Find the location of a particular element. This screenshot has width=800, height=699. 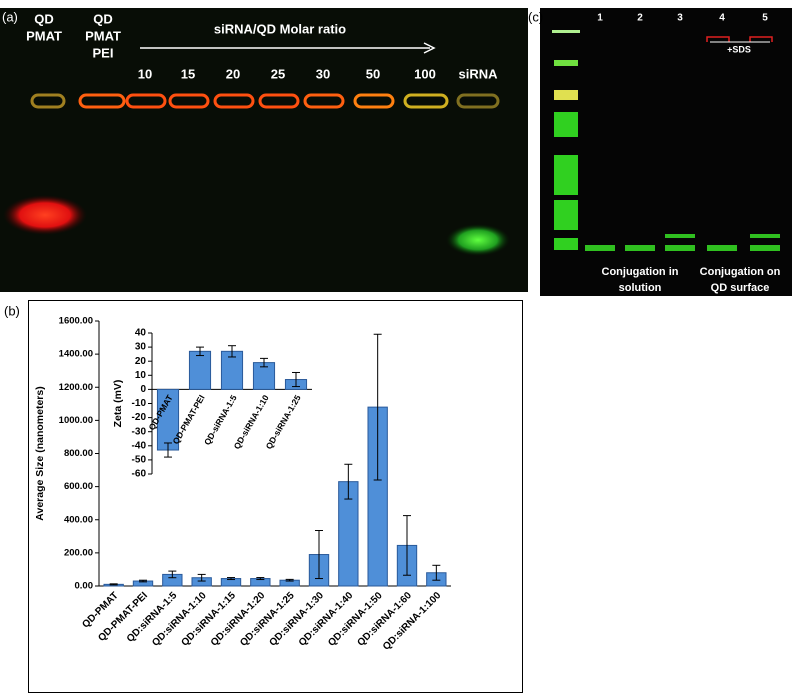

lane-label: PEI is located at coordinates (103, 52).